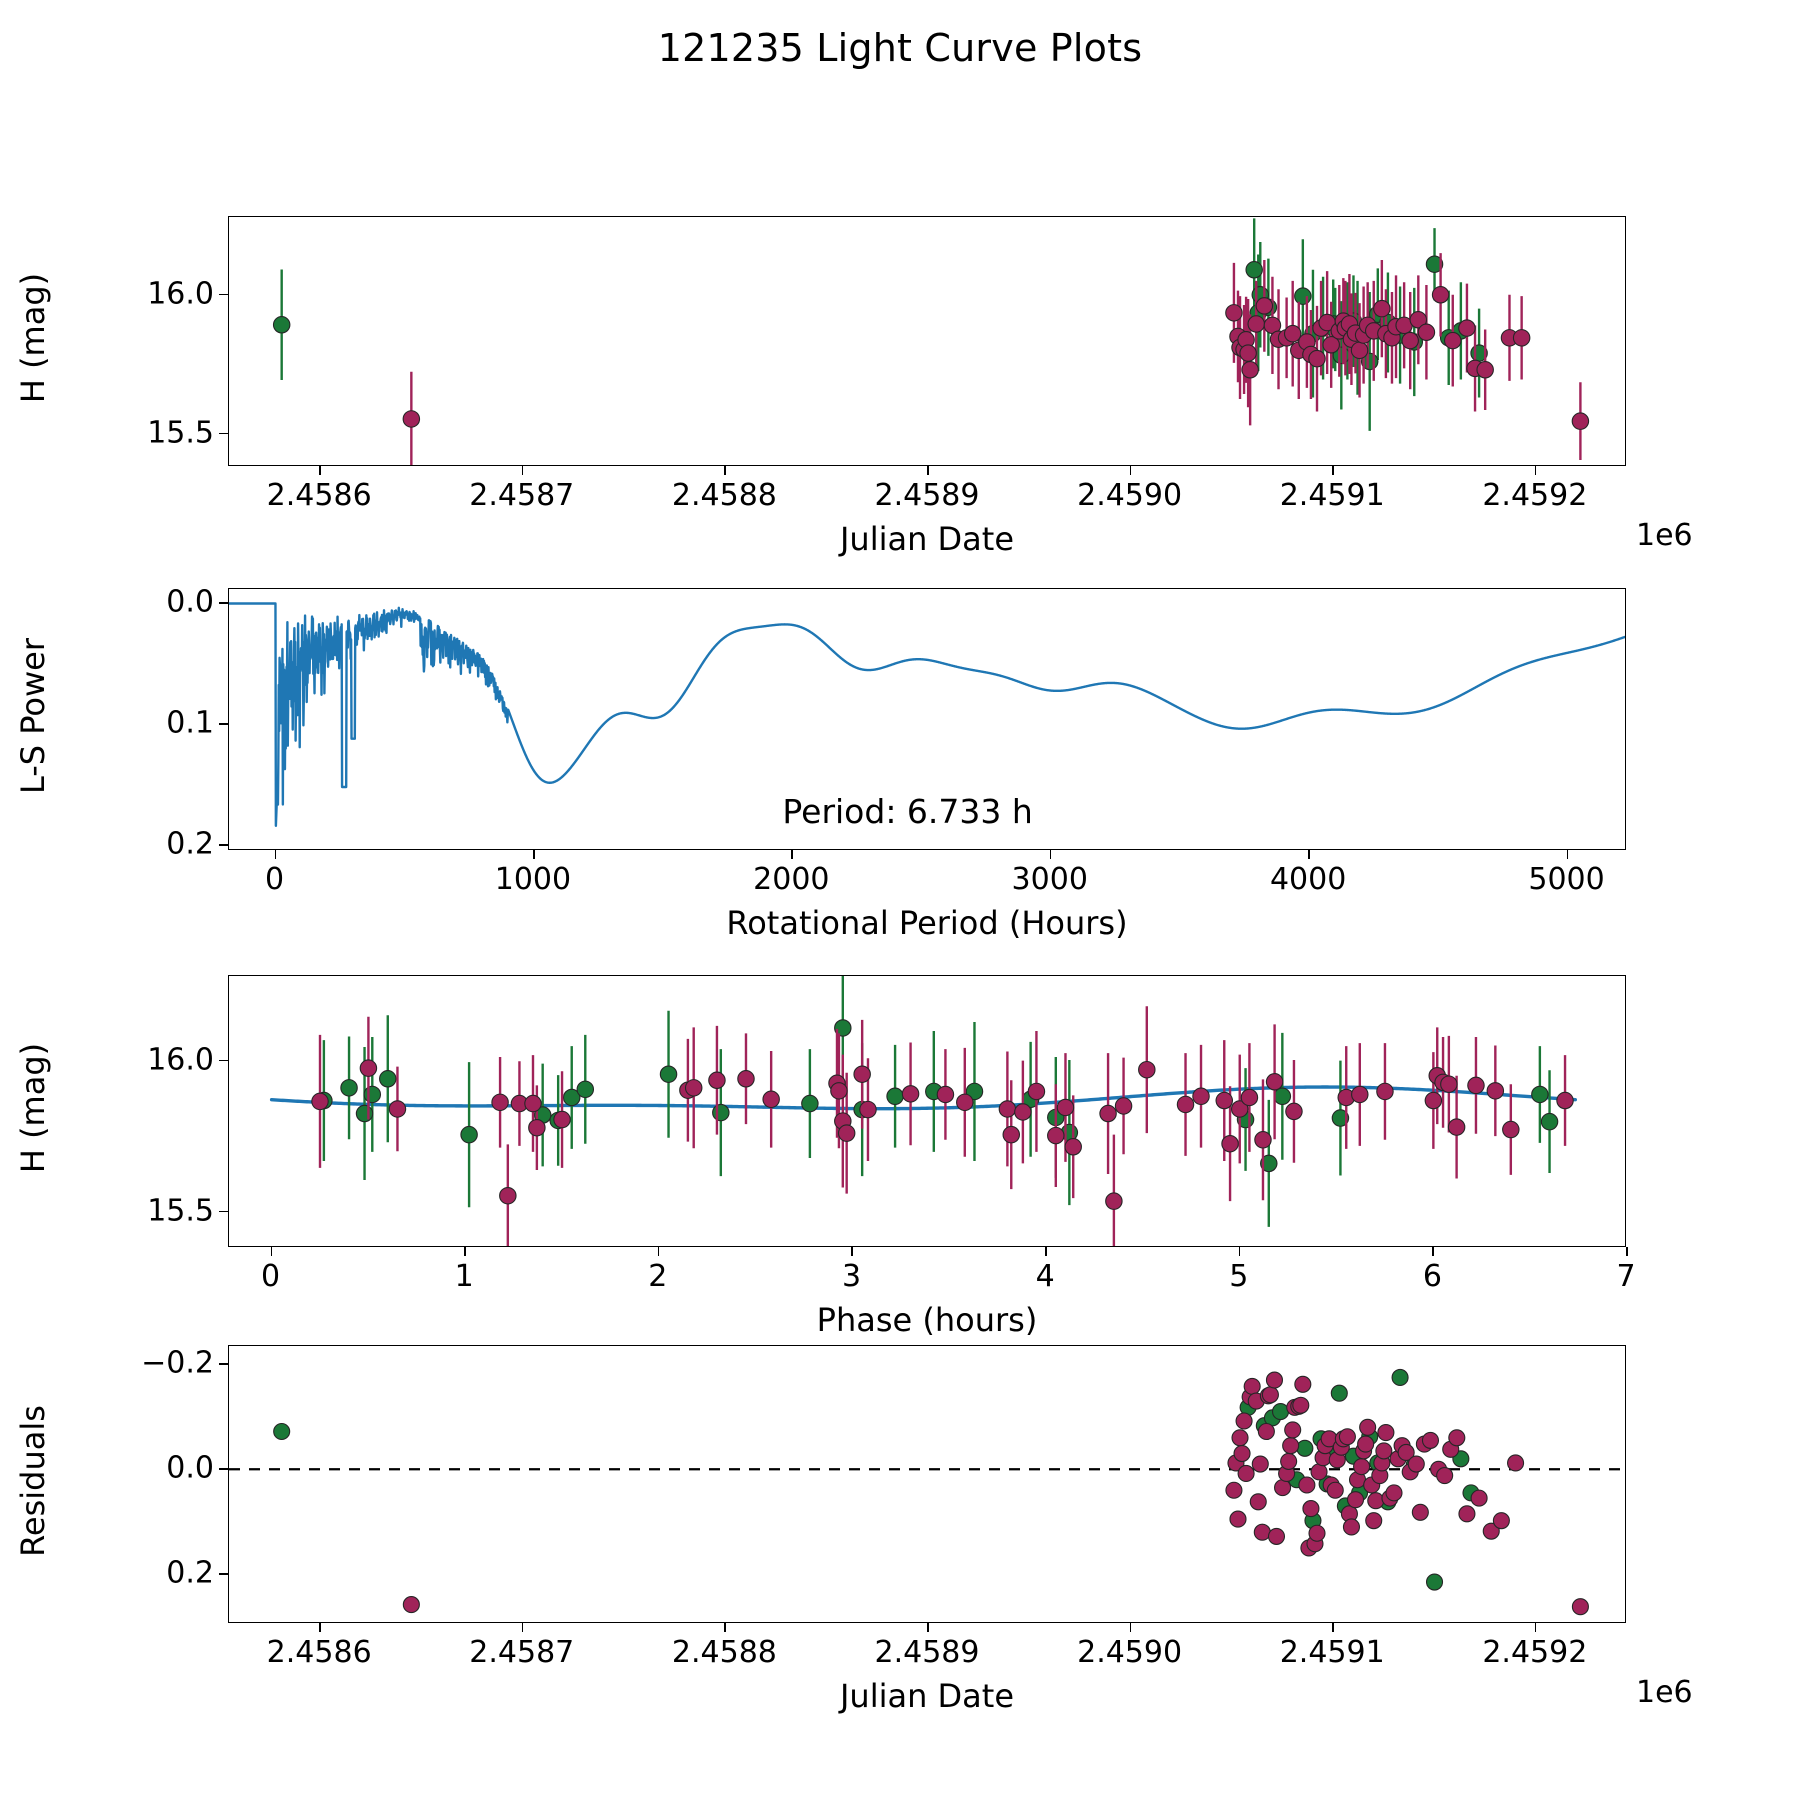 Image resolution: width=1800 pixels, height=1800 pixels. Describe the element at coordinates (1664, 535) in the screenshot. I see `xaxis-offset-text: 1e6` at that location.